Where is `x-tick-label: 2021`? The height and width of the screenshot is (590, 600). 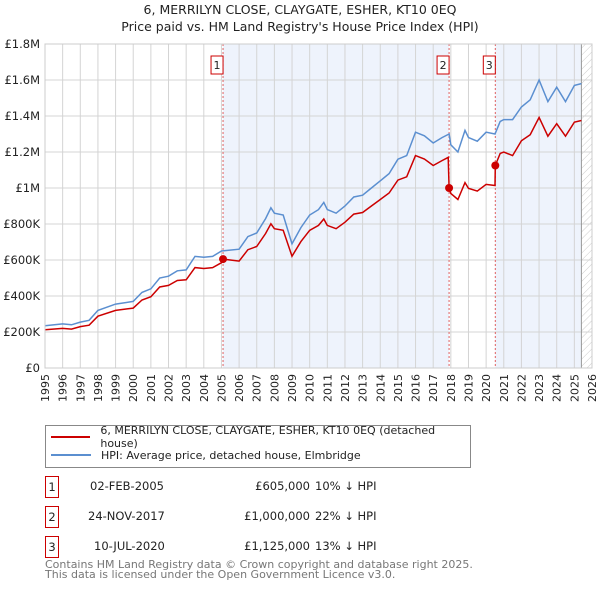
x-tick-label: 2021 is located at coordinates (504, 388).